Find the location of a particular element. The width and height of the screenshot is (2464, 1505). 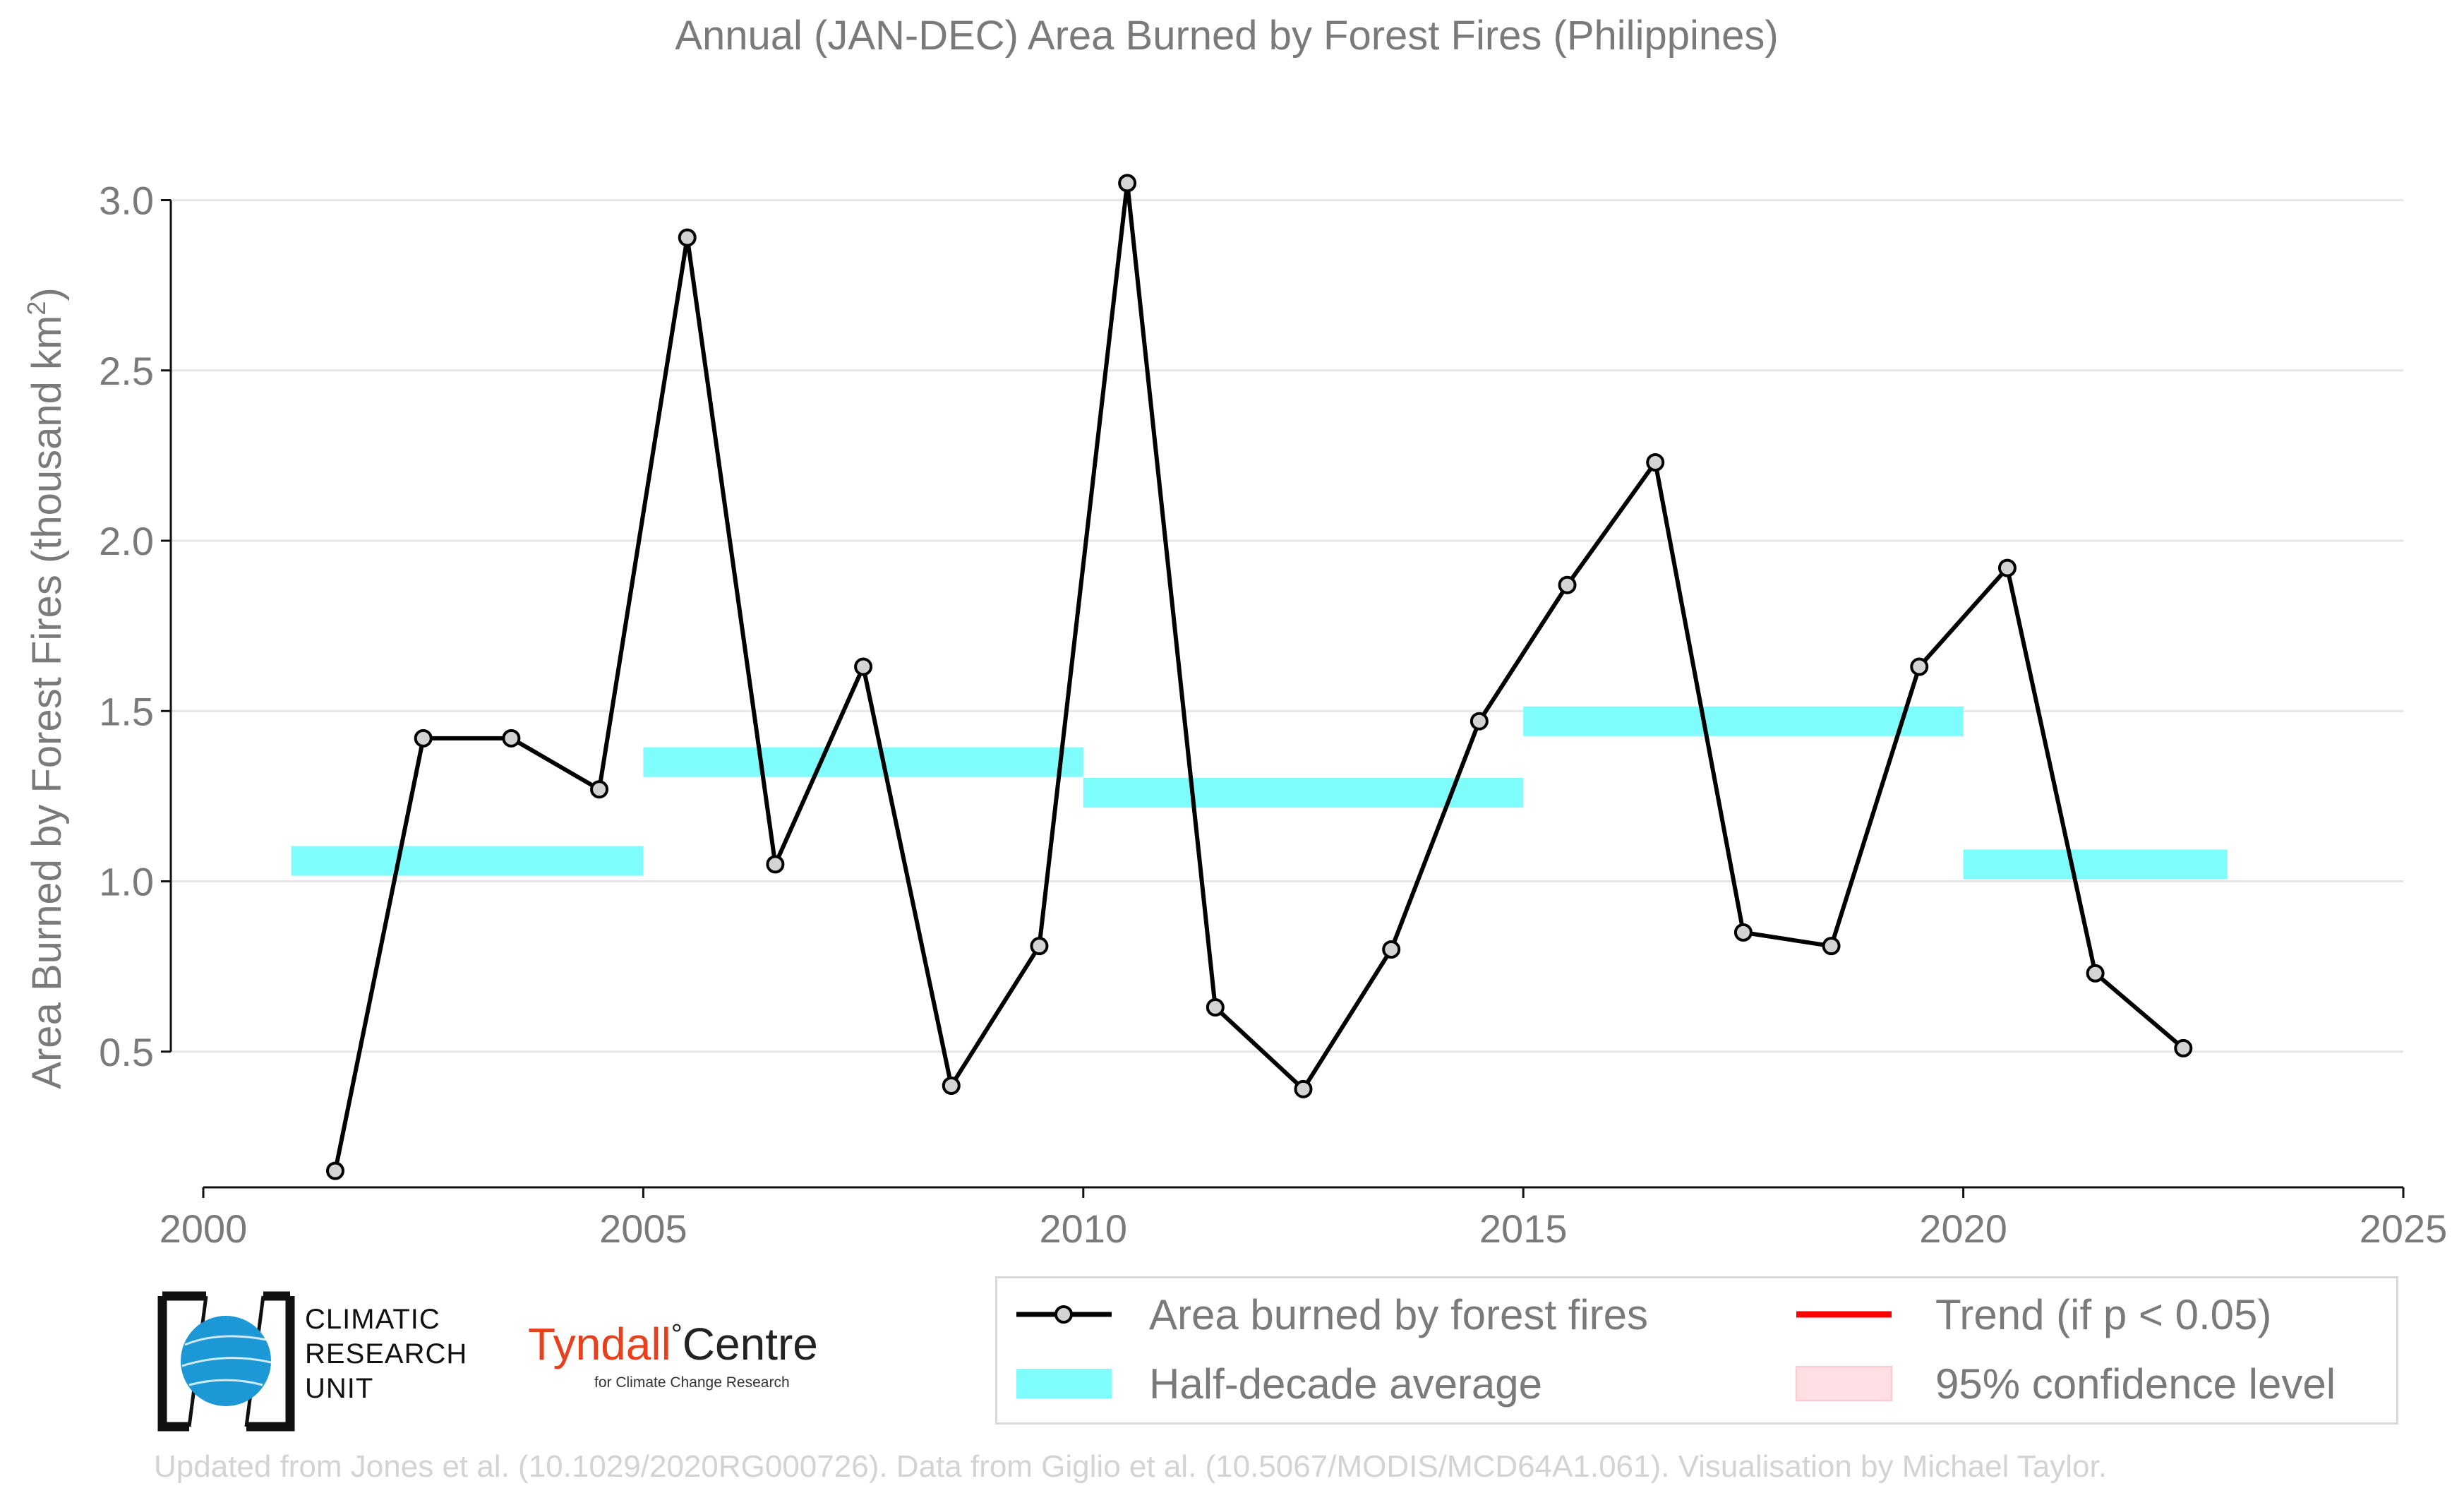

legend-label: Half-decade average is located at coordinates (1345, 1384).